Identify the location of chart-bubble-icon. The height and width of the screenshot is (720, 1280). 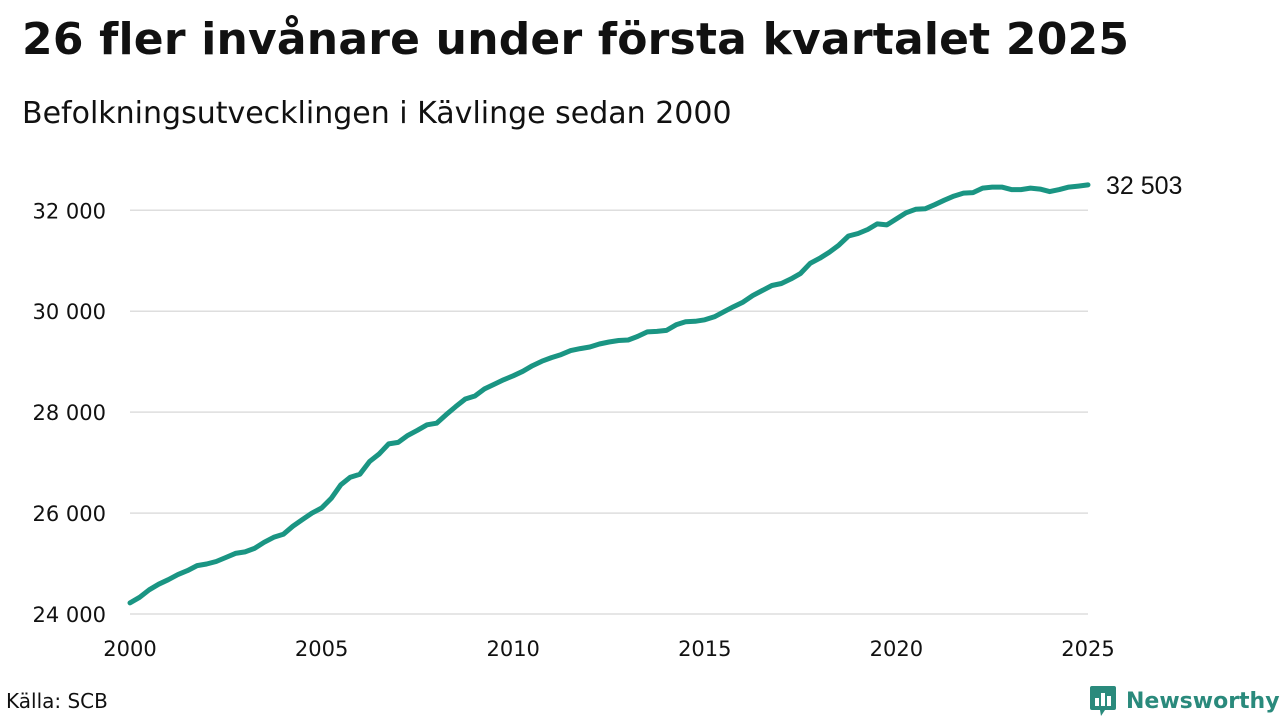
(1103, 701).